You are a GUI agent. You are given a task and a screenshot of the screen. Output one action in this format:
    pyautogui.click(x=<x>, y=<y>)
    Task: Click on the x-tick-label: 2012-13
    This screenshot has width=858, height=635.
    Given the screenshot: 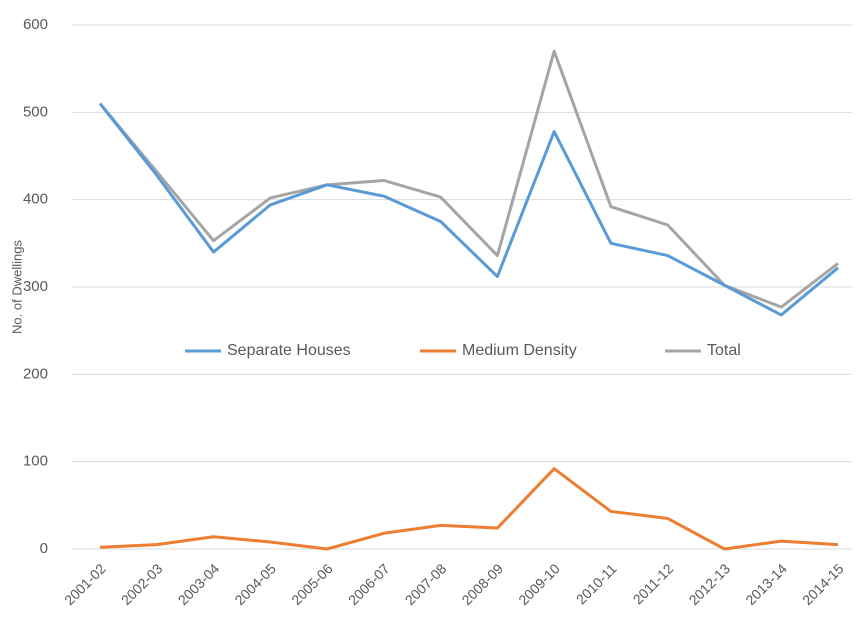 What is the action you would take?
    pyautogui.click(x=710, y=584)
    